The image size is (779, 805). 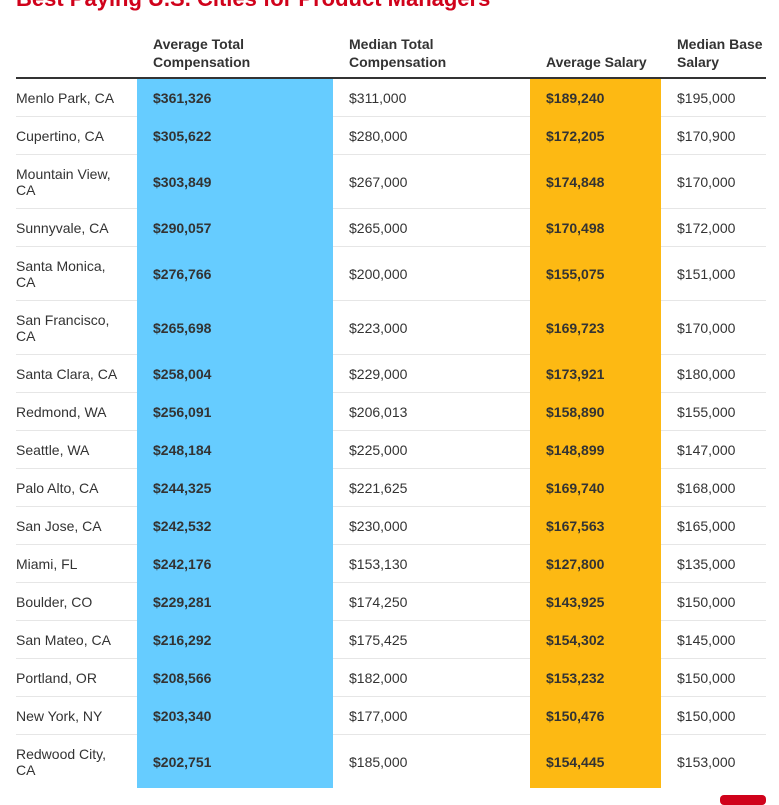 I want to click on value-cell: $258,004, so click(x=235, y=373).